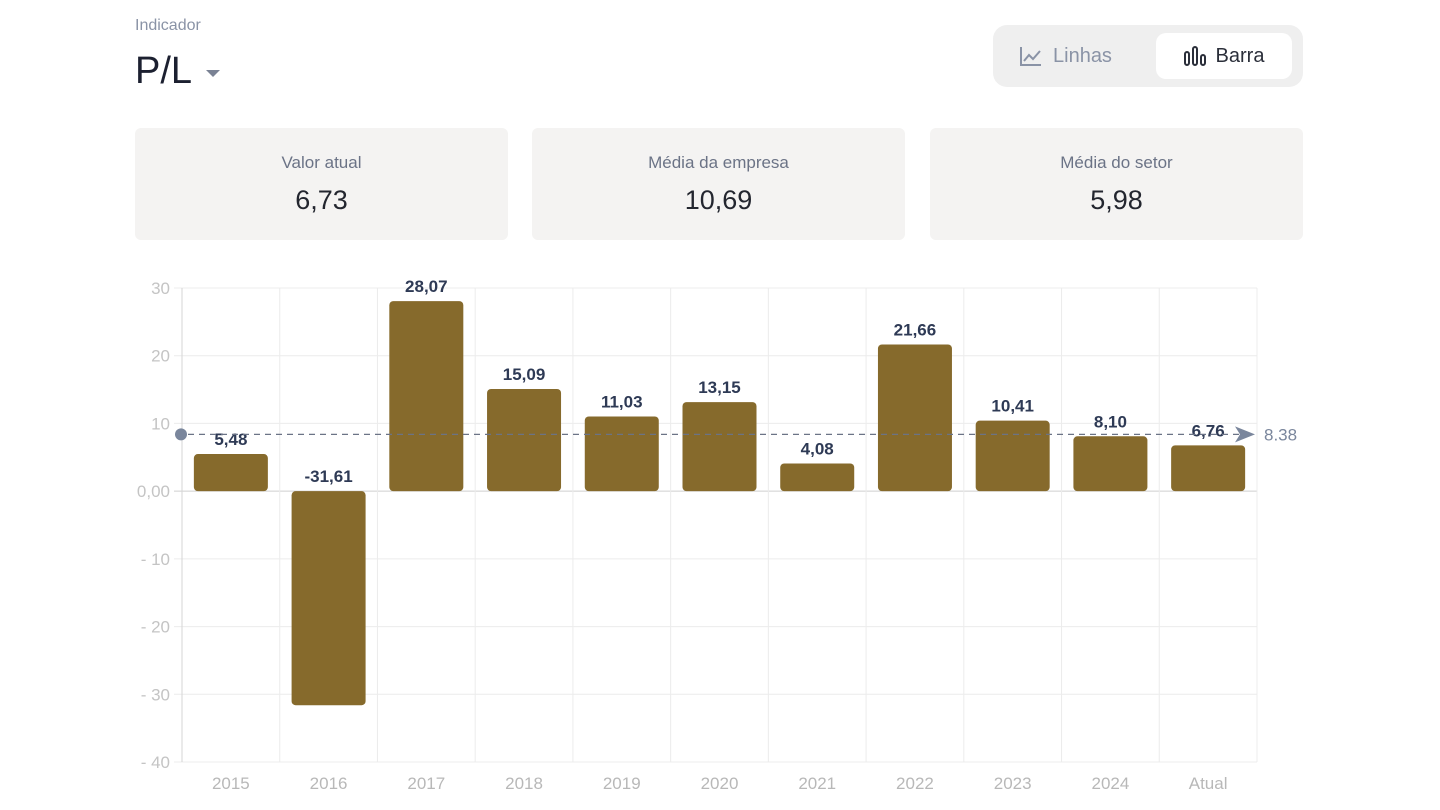 This screenshot has height=810, width=1440. What do you see at coordinates (915, 783) in the screenshot?
I see `x-tick-label: 2022` at bounding box center [915, 783].